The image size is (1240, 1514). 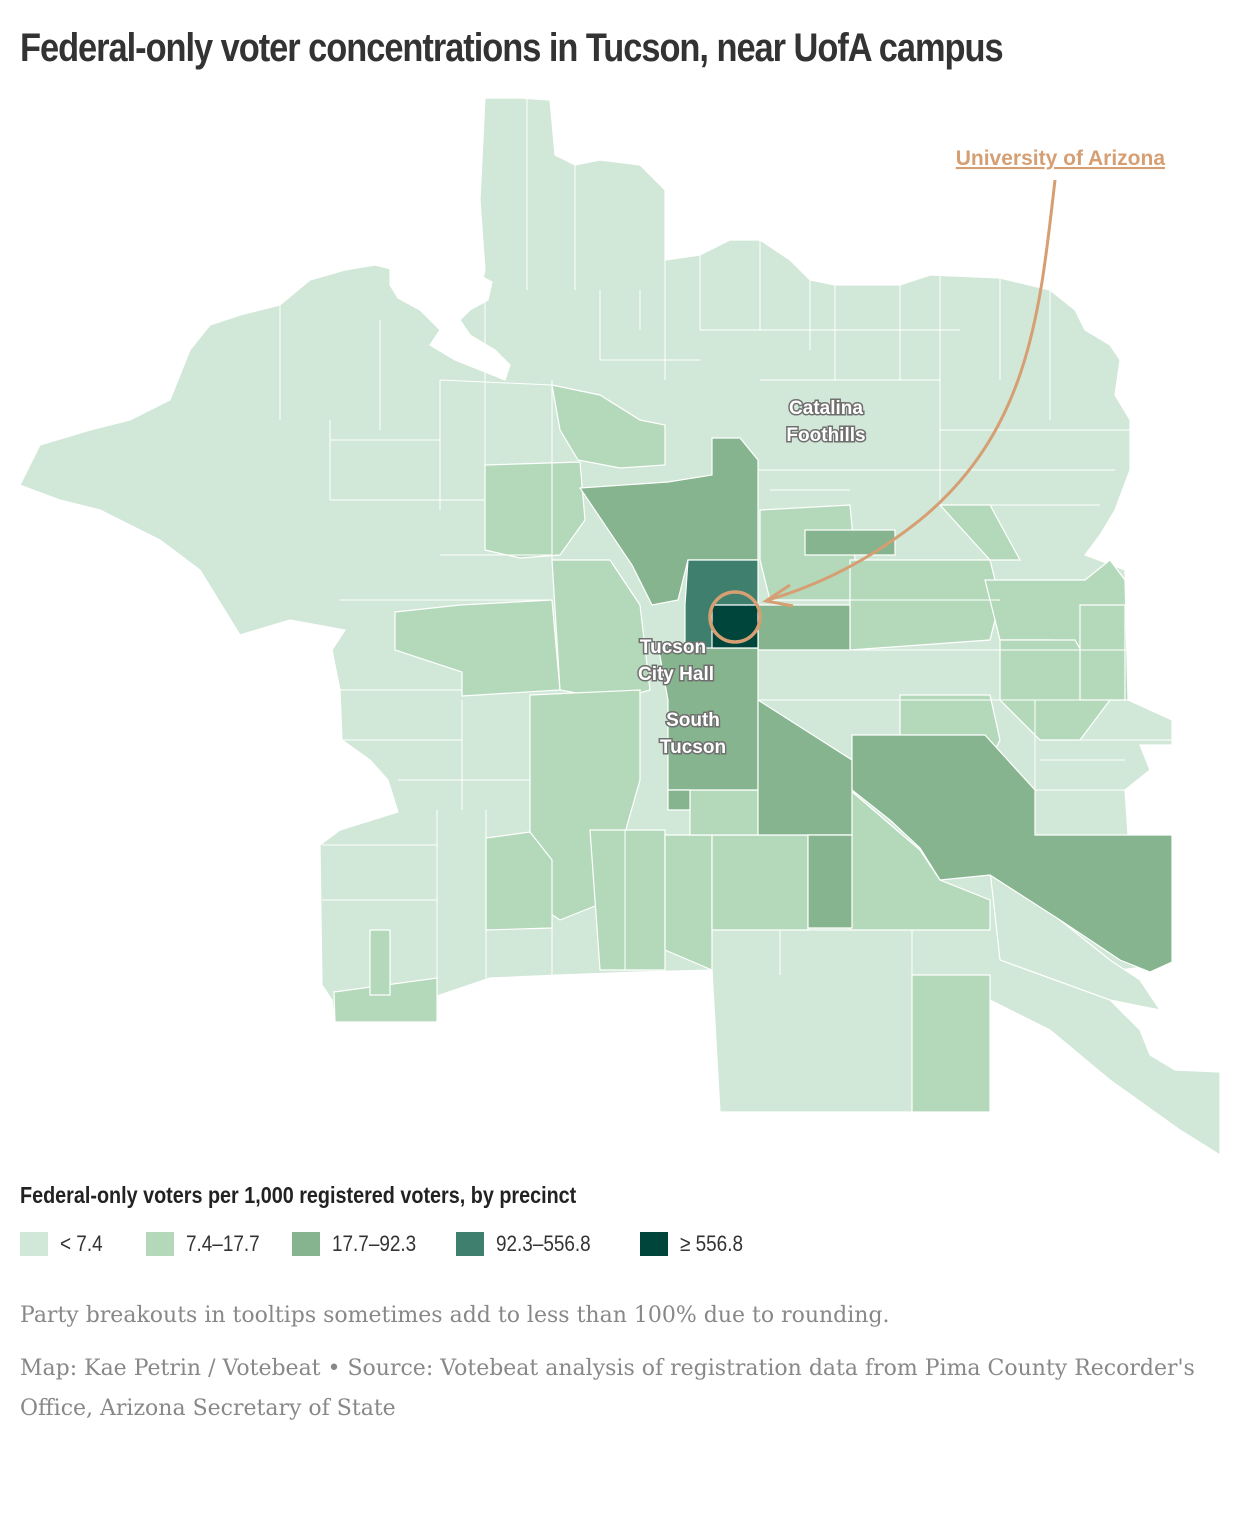 I want to click on north-central-block, so click(x=608, y=426).